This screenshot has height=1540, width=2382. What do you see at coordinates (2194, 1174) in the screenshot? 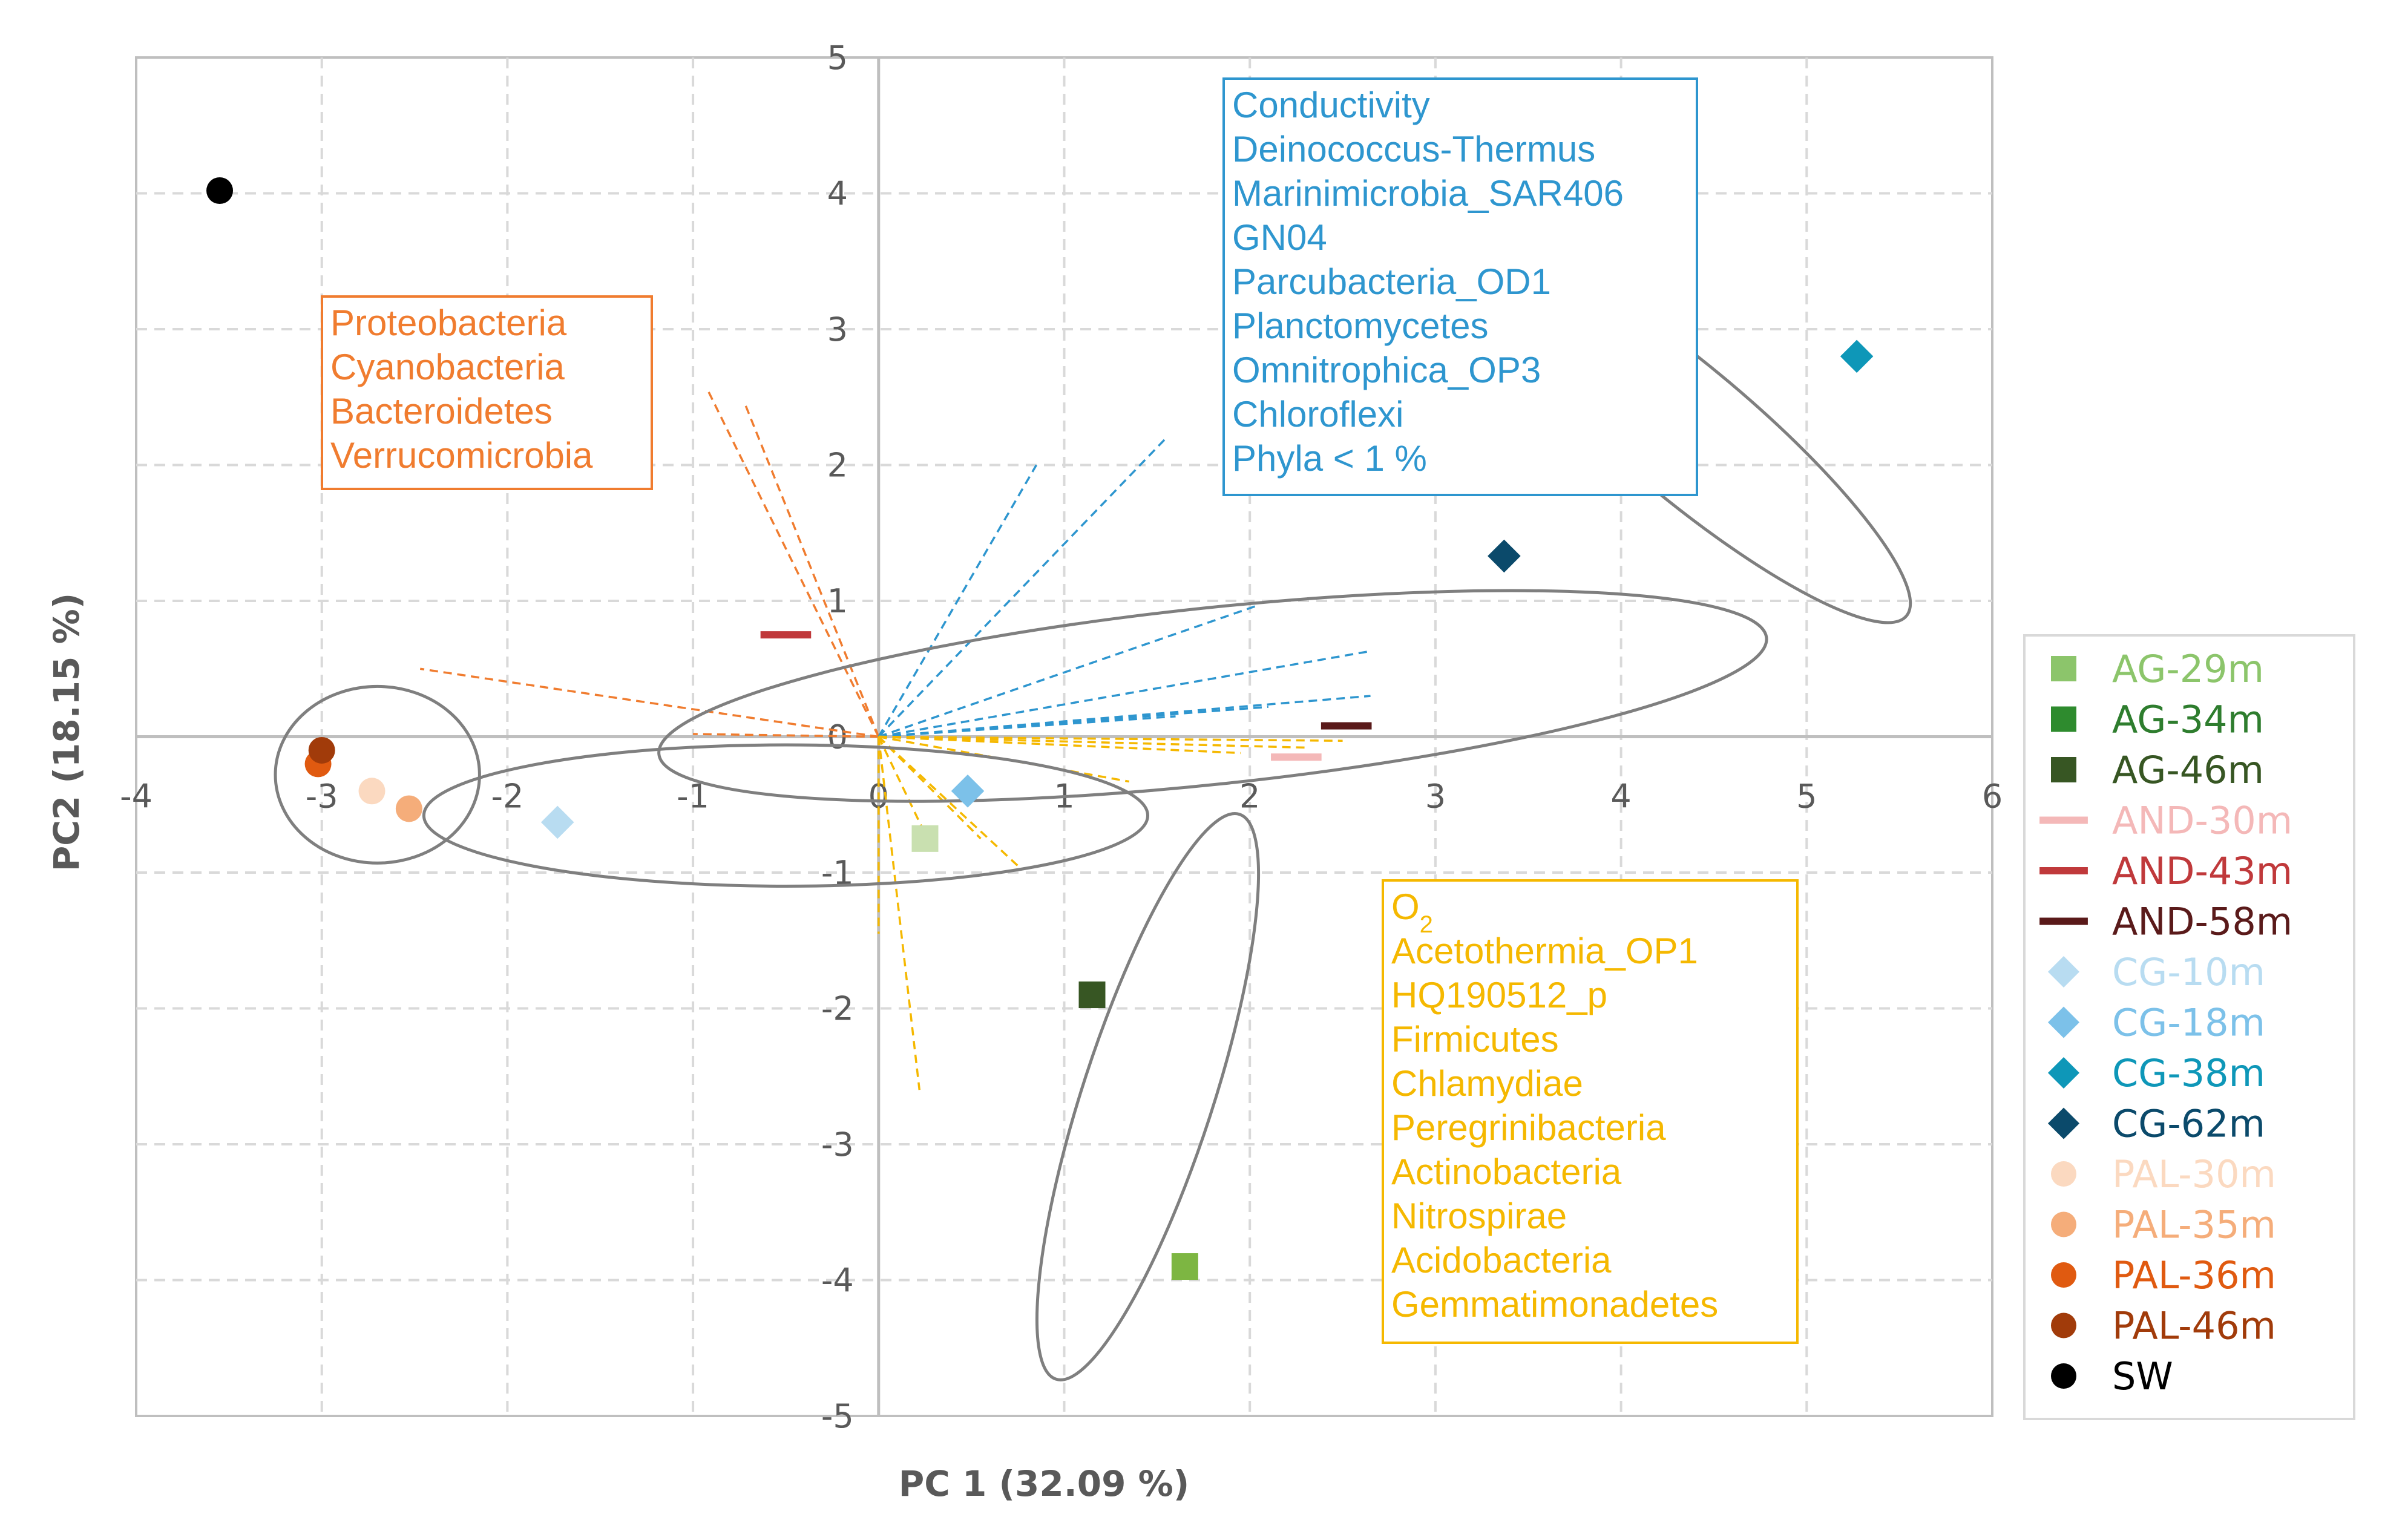
I see `legend-label: PAL-30m` at bounding box center [2194, 1174].